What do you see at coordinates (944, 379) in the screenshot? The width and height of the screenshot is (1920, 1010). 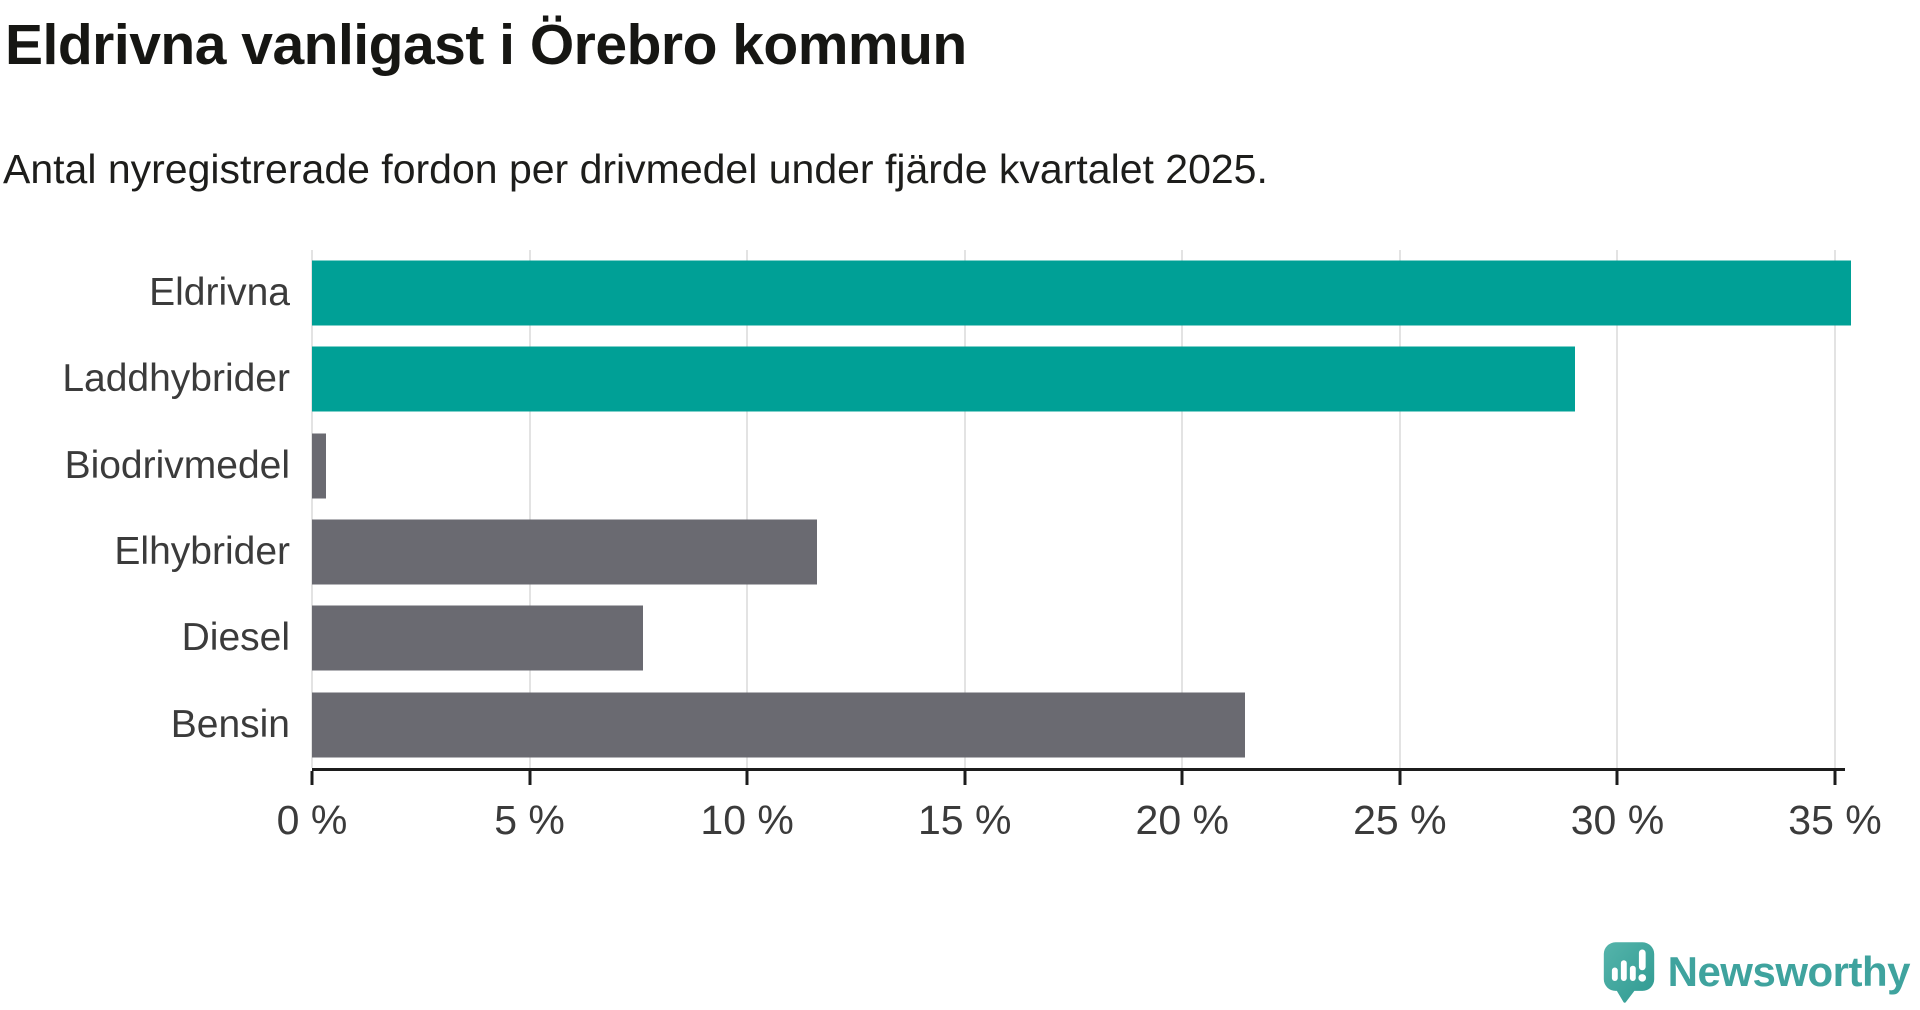 I see `bar-laddhybrider` at bounding box center [944, 379].